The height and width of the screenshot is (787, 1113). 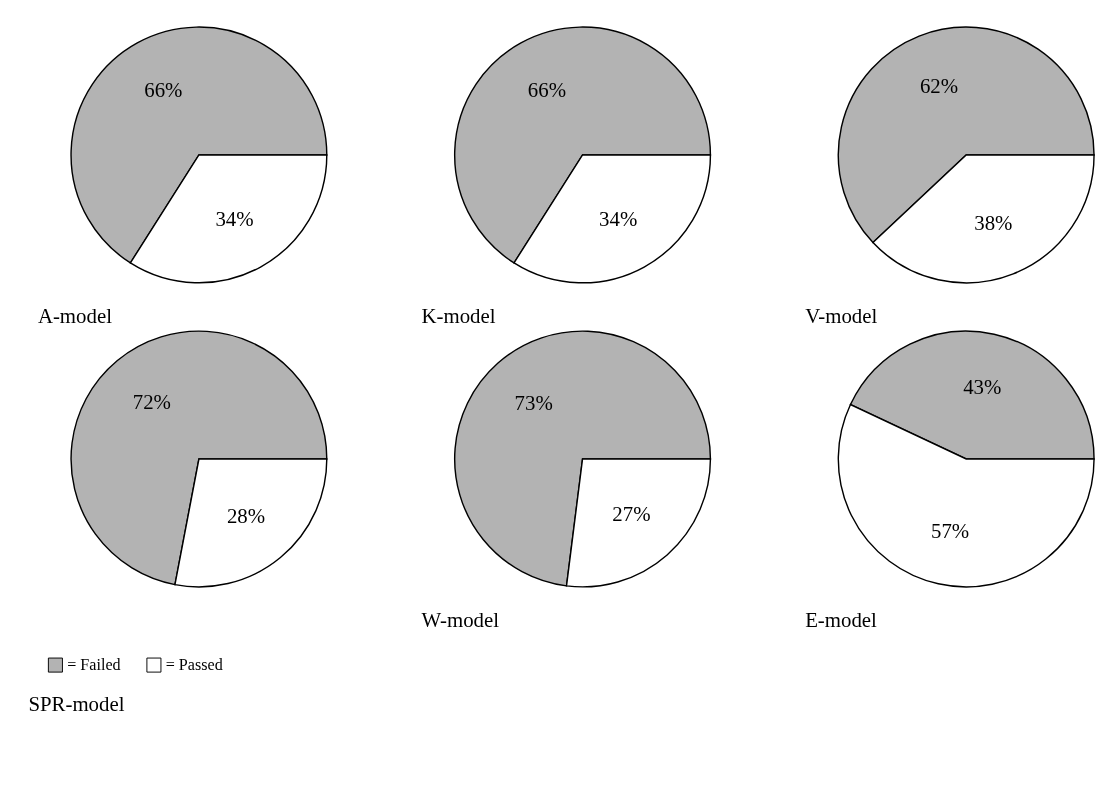 I want to click on text: K-model, so click(x=458, y=315).